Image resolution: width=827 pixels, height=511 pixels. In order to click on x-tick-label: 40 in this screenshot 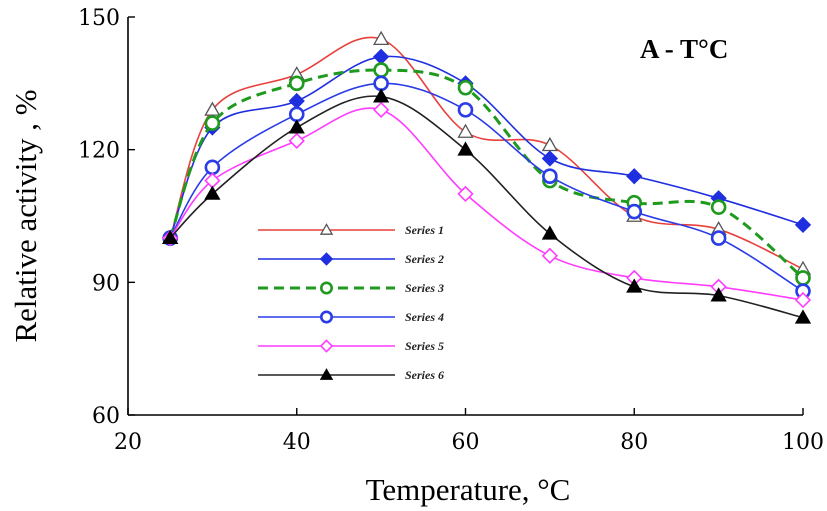, I will do `click(297, 442)`.